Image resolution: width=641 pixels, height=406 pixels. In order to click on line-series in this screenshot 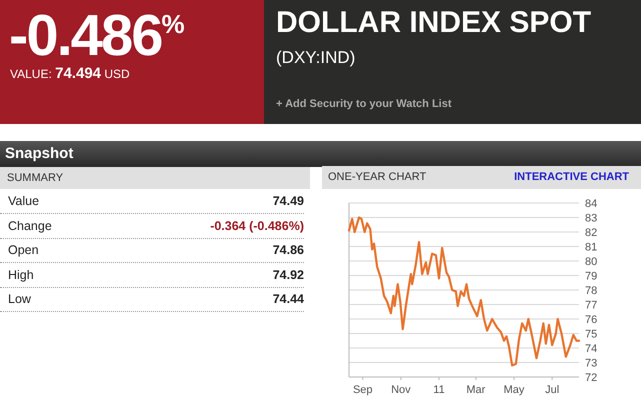, I will do `click(464, 291)`.